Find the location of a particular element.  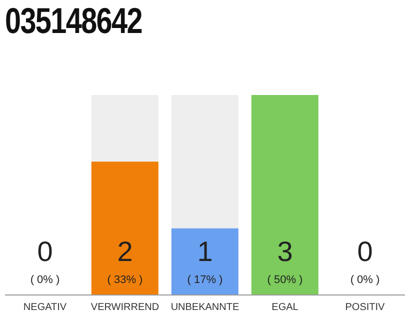

x-tick-label: VERWIRREND is located at coordinates (125, 308).